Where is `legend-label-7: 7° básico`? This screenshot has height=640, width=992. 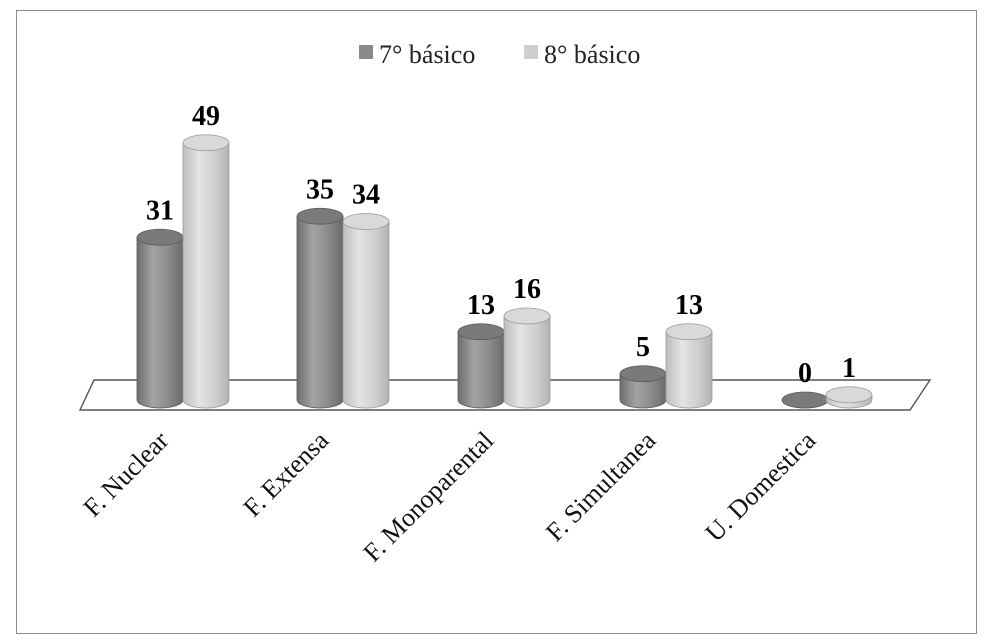 legend-label-7: 7° básico is located at coordinates (427, 54).